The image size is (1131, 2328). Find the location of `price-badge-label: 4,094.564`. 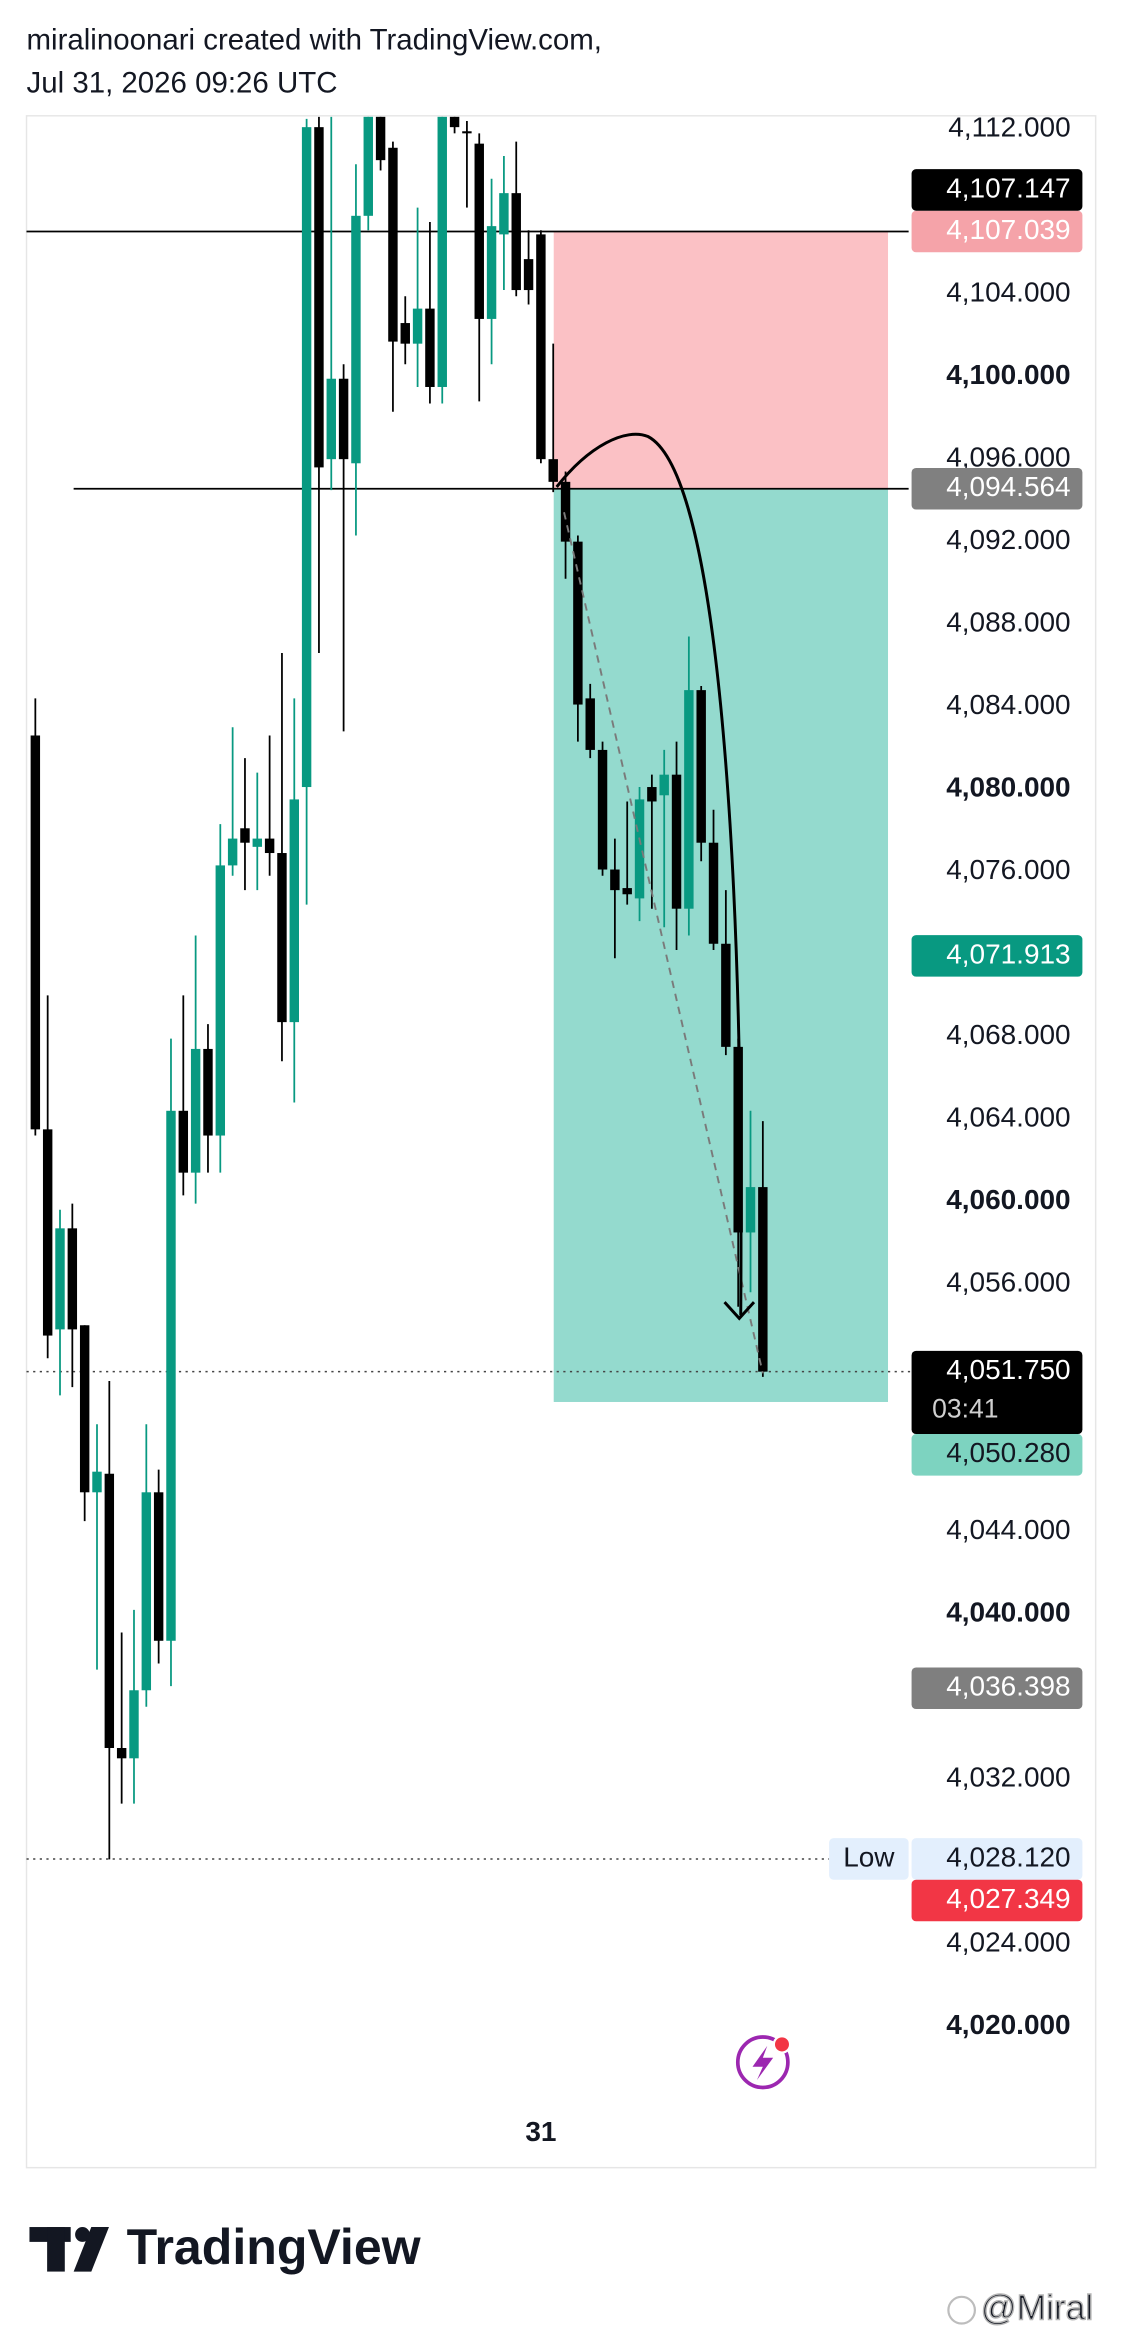

price-badge-label: 4,094.564 is located at coordinates (1008, 486).